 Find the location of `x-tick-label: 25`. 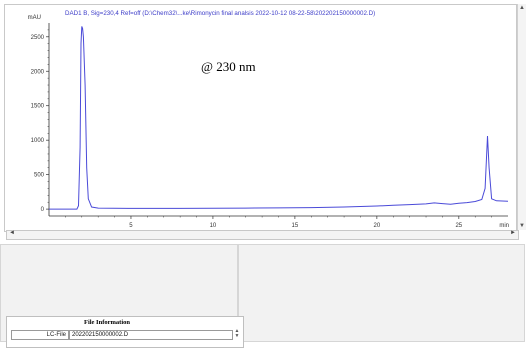

x-tick-label: 25 is located at coordinates (458, 226).